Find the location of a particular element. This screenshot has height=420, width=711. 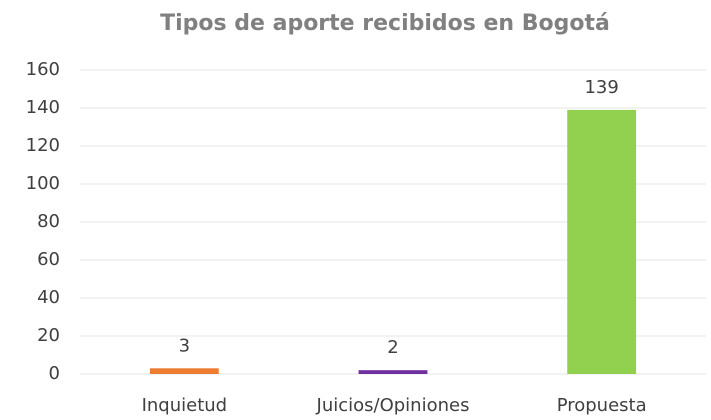

y-tick-label: 160 is located at coordinates (43, 69).